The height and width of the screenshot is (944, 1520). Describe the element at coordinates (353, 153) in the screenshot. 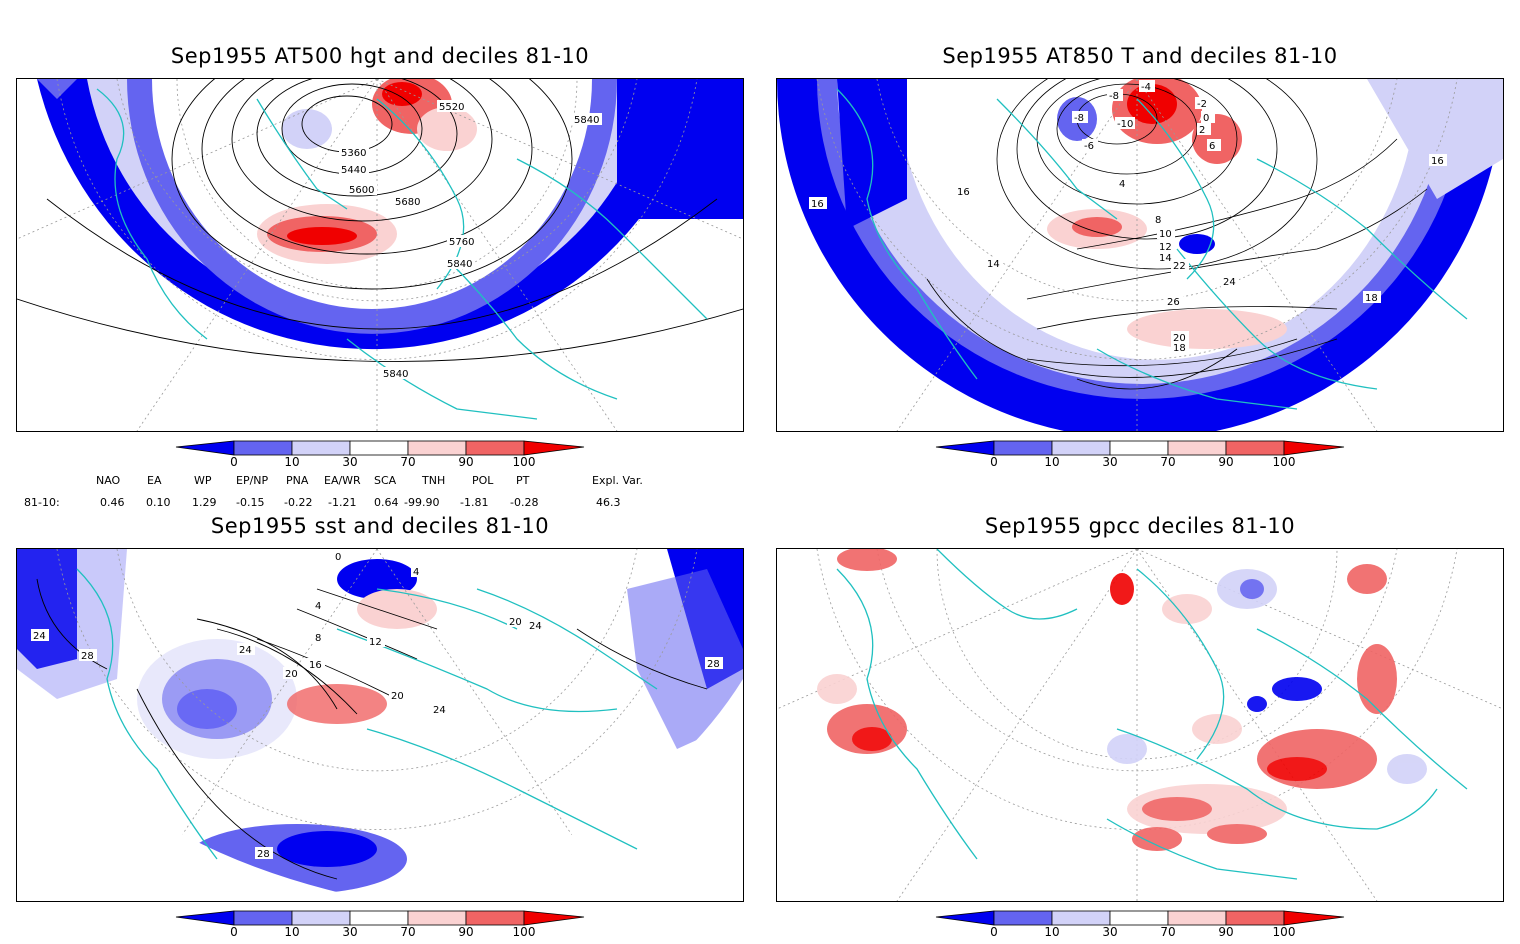

I see `contour-label: 5360` at that location.